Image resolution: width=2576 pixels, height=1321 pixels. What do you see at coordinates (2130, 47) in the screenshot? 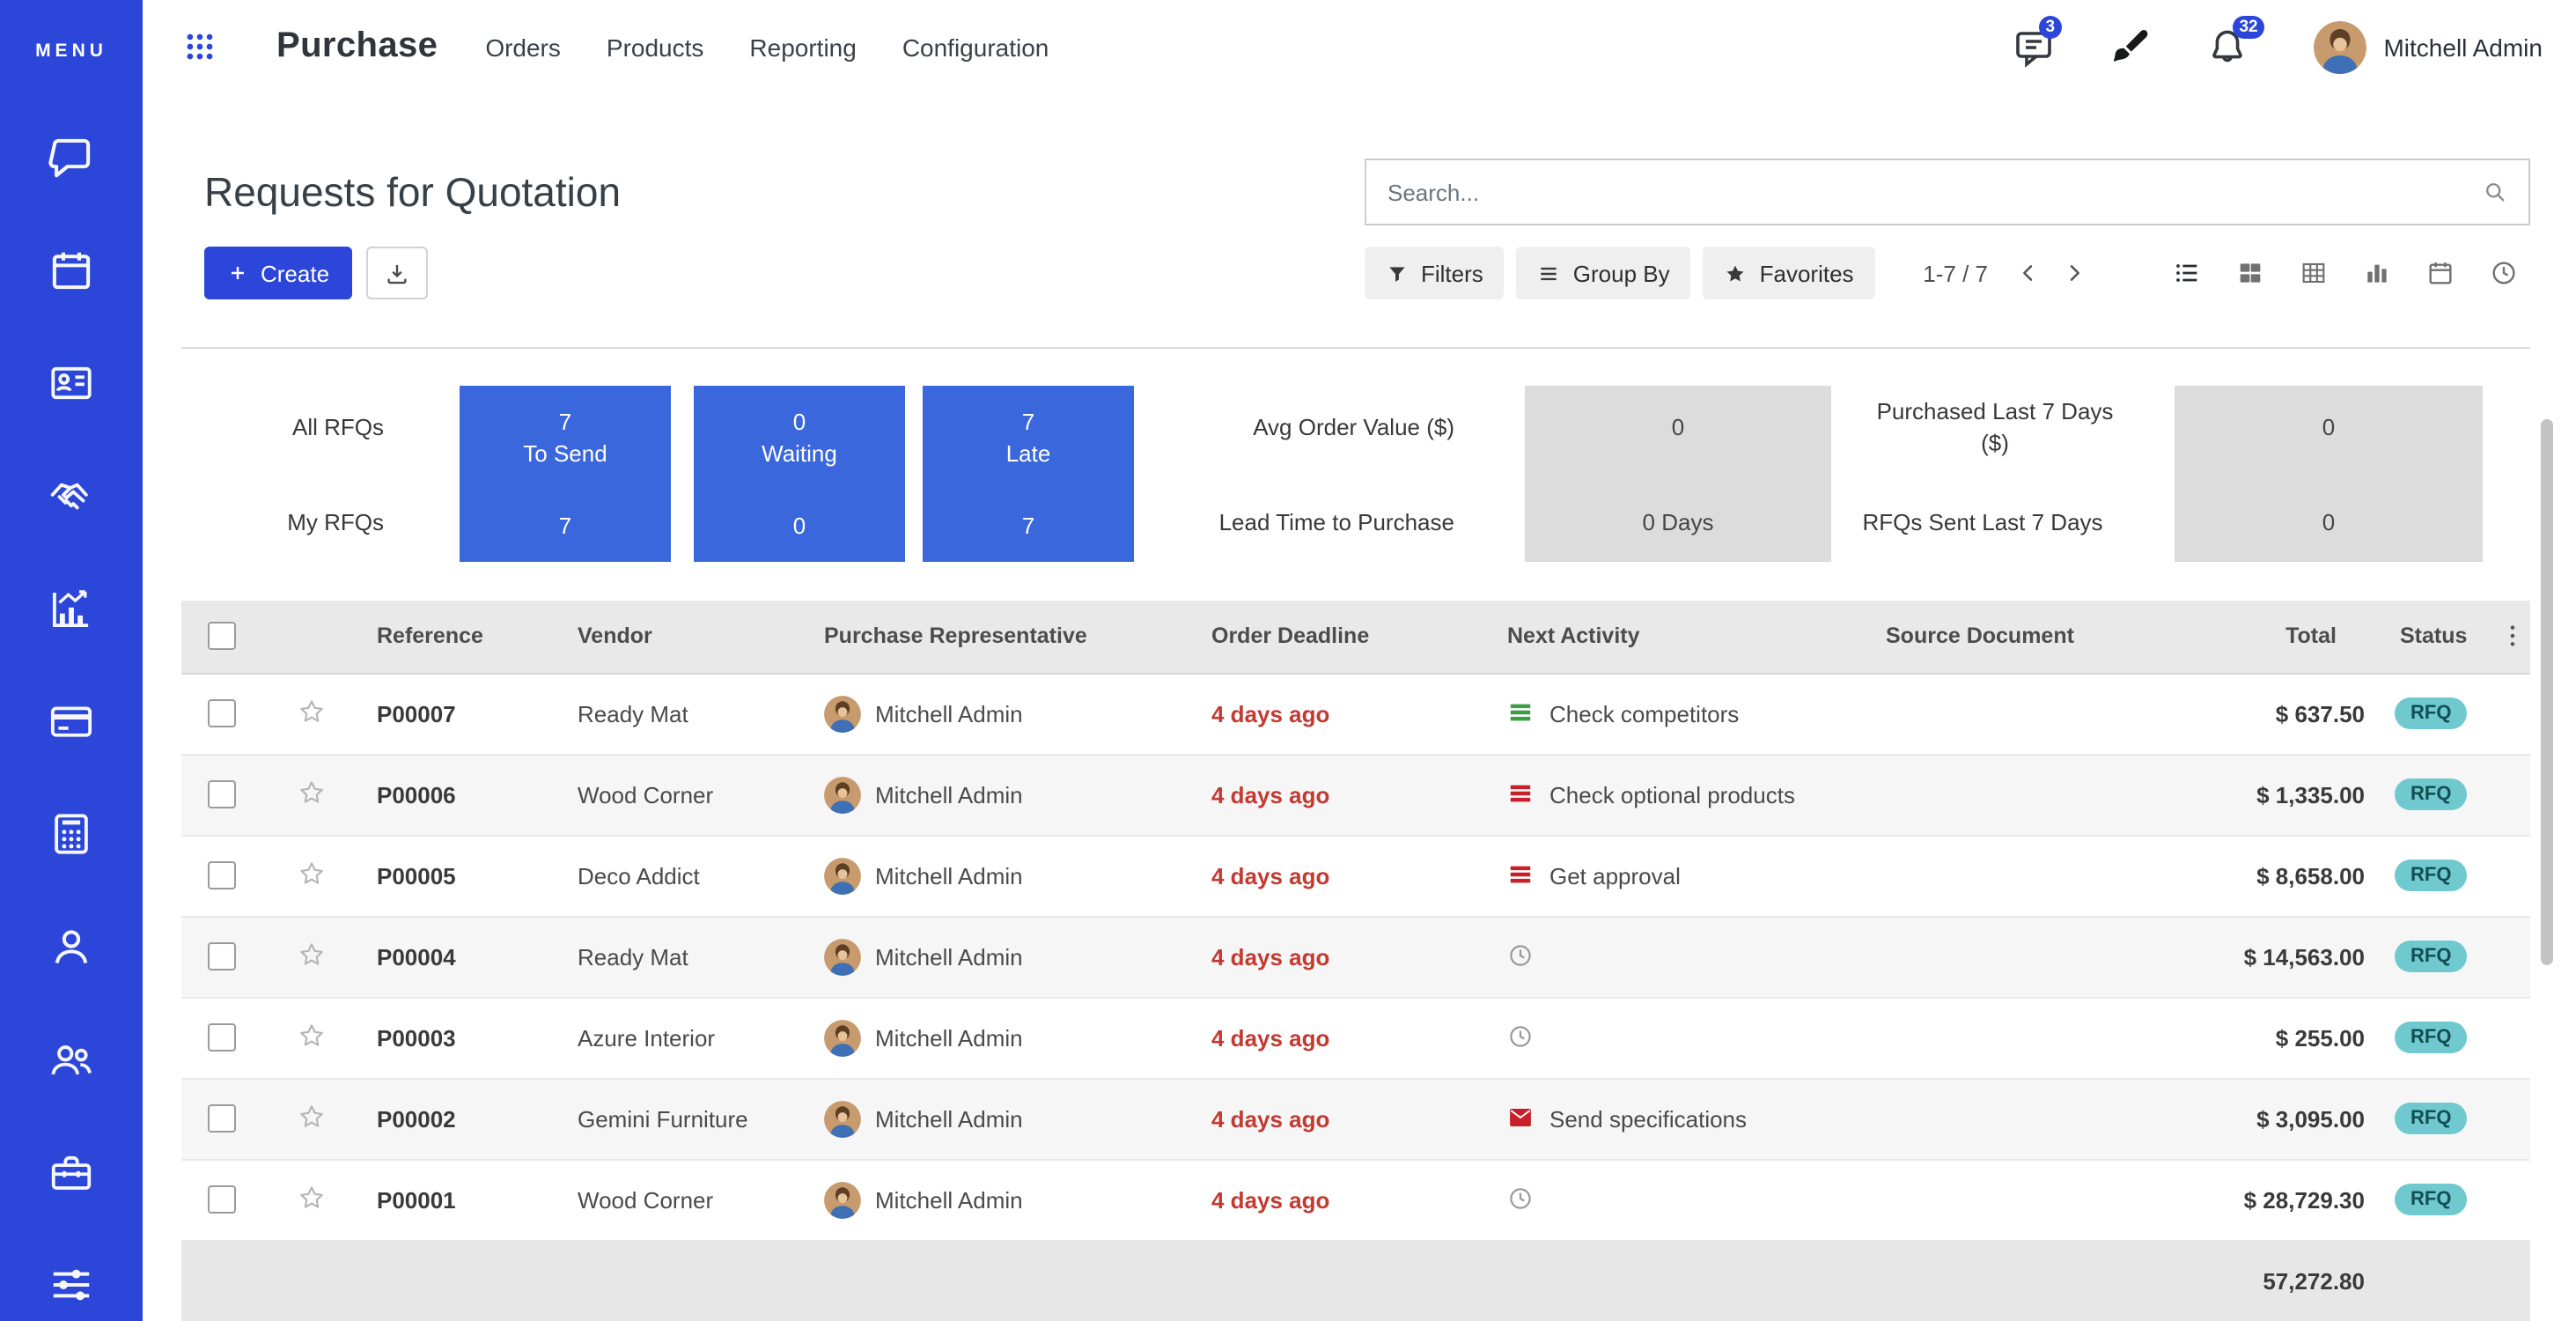
I see `brush-button` at bounding box center [2130, 47].